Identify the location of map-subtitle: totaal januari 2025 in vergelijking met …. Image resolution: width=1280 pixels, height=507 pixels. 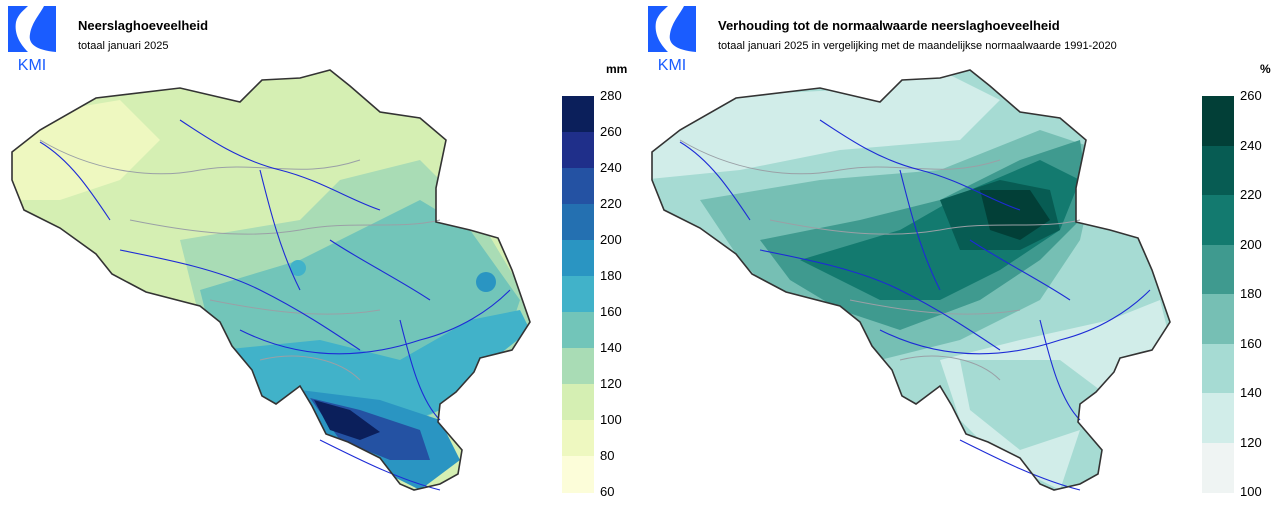
(917, 46).